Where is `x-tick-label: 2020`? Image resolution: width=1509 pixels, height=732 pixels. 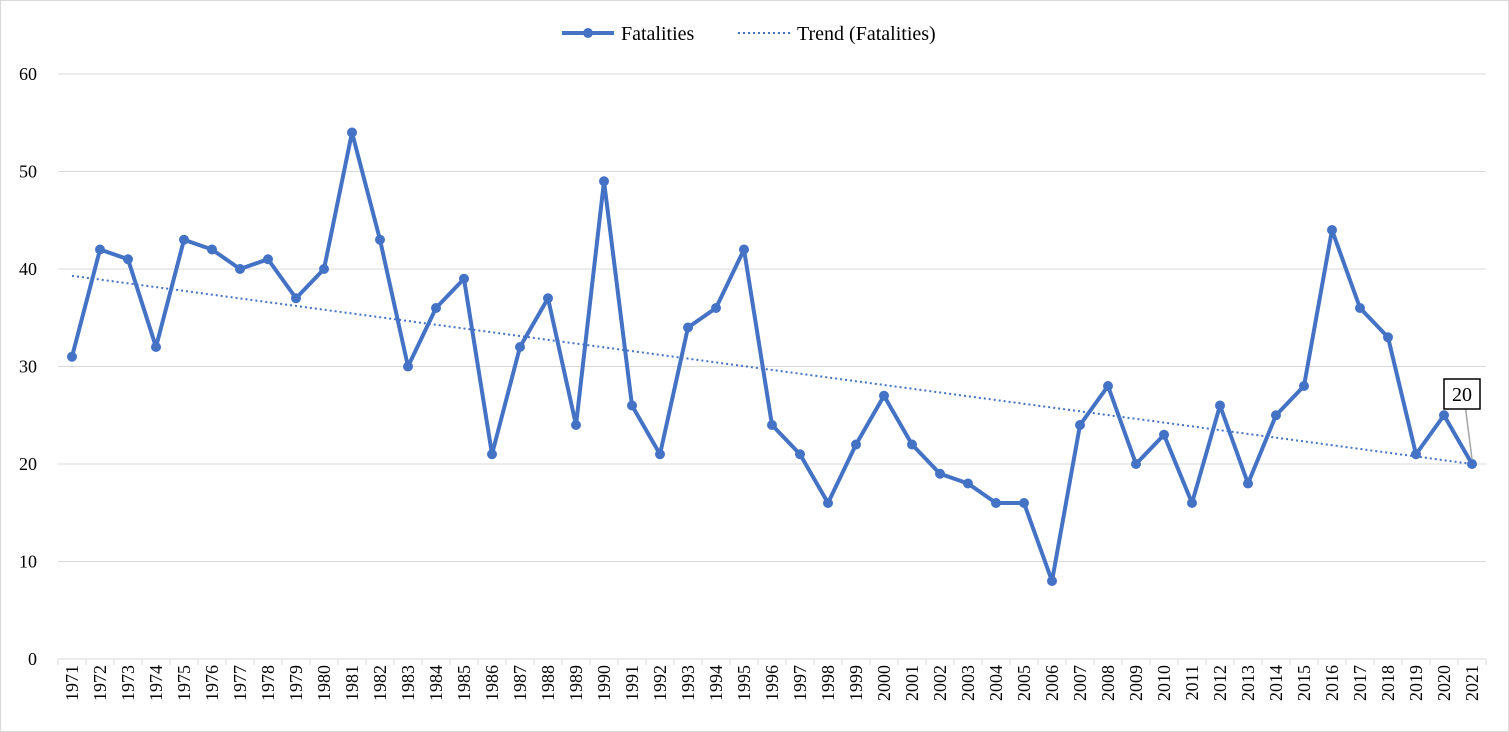 x-tick-label: 2020 is located at coordinates (1444, 683).